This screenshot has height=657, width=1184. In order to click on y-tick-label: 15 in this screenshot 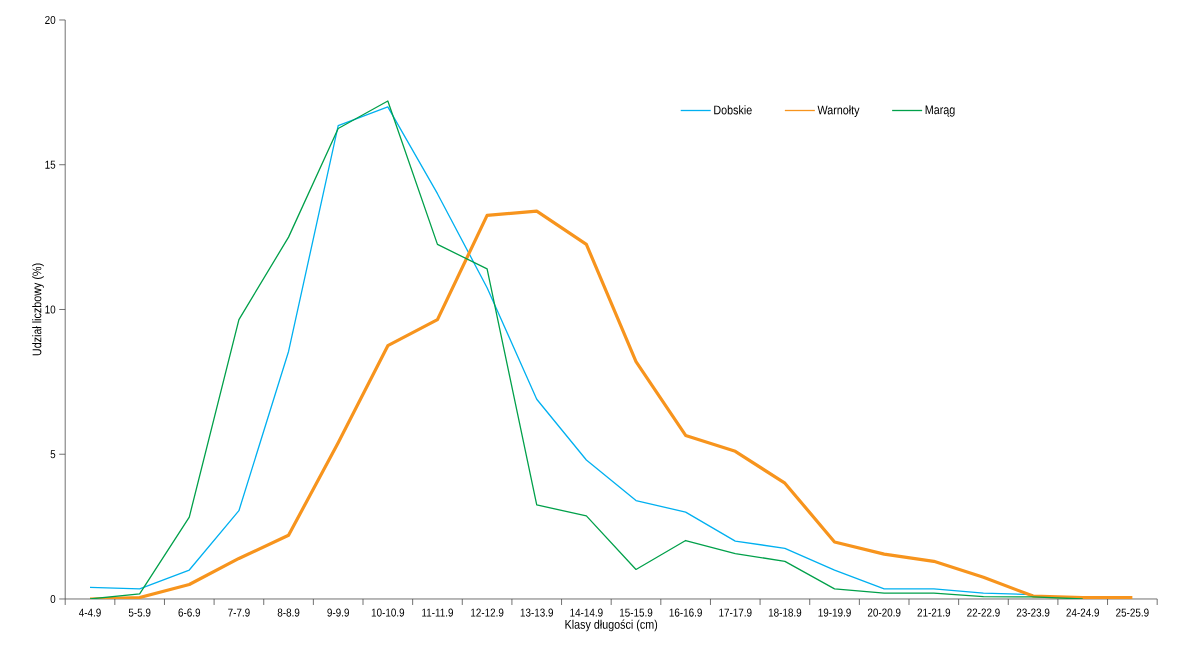, I will do `click(50, 164)`.